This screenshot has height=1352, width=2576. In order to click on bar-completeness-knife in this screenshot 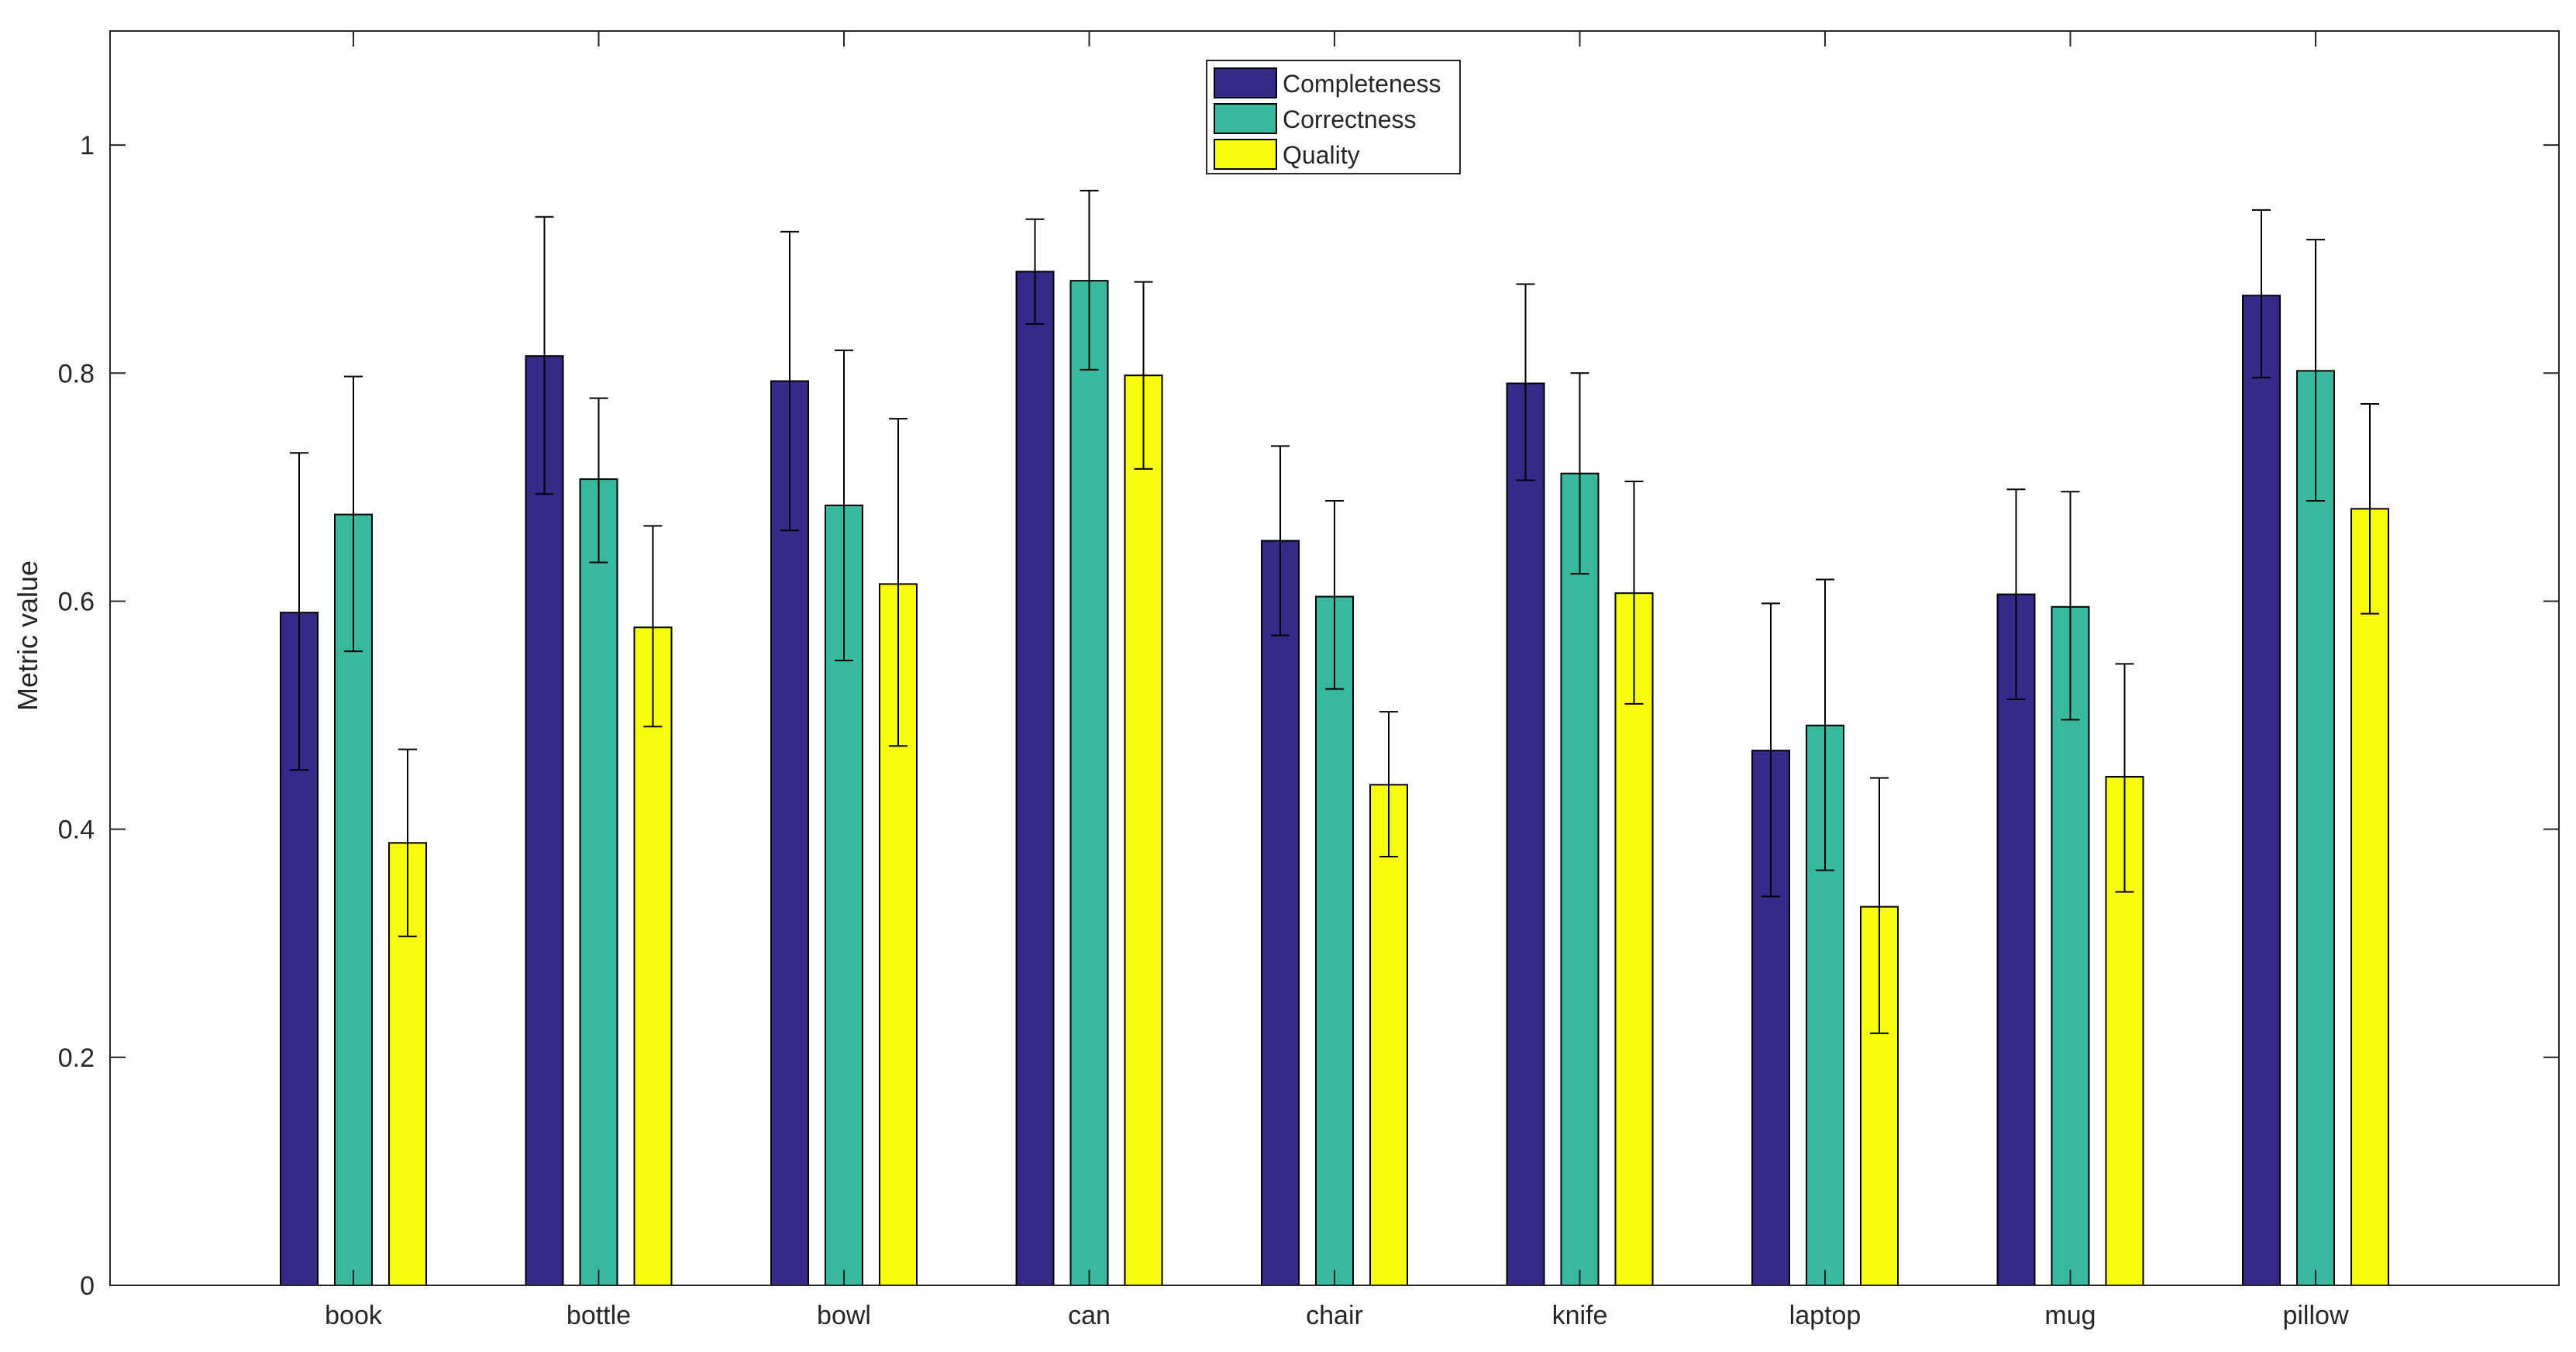, I will do `click(1525, 834)`.